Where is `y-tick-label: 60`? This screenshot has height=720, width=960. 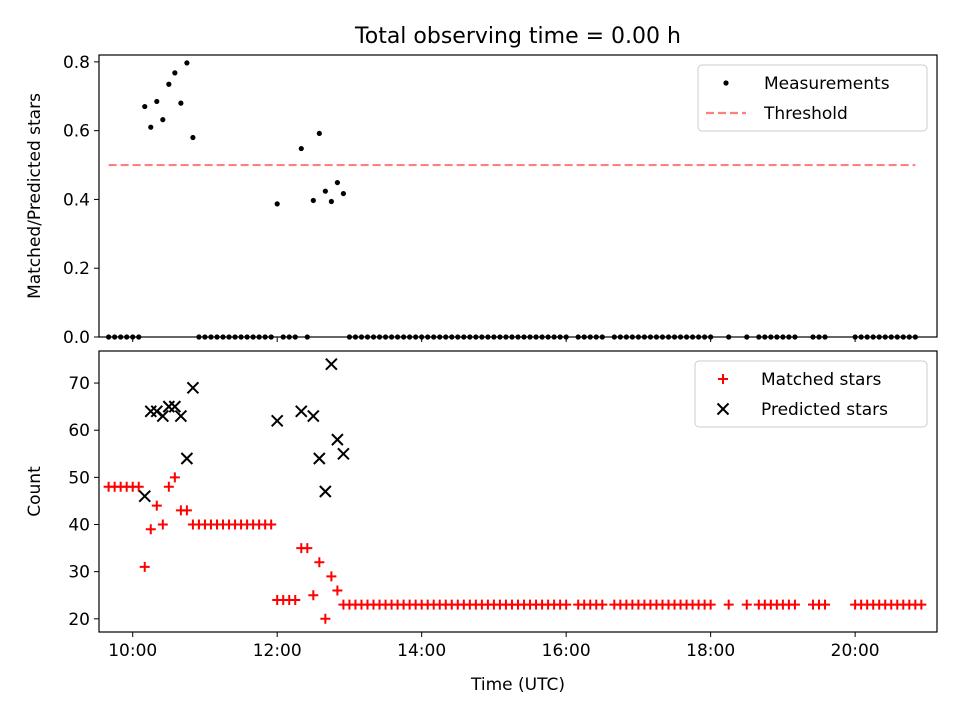
y-tick-label: 60 is located at coordinates (79, 431).